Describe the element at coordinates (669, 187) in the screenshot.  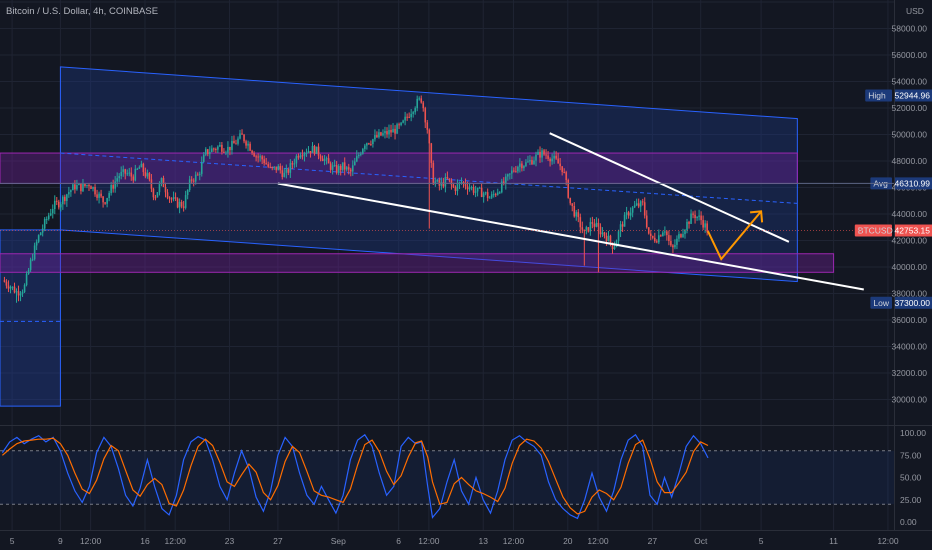
I see `upper-trendline` at that location.